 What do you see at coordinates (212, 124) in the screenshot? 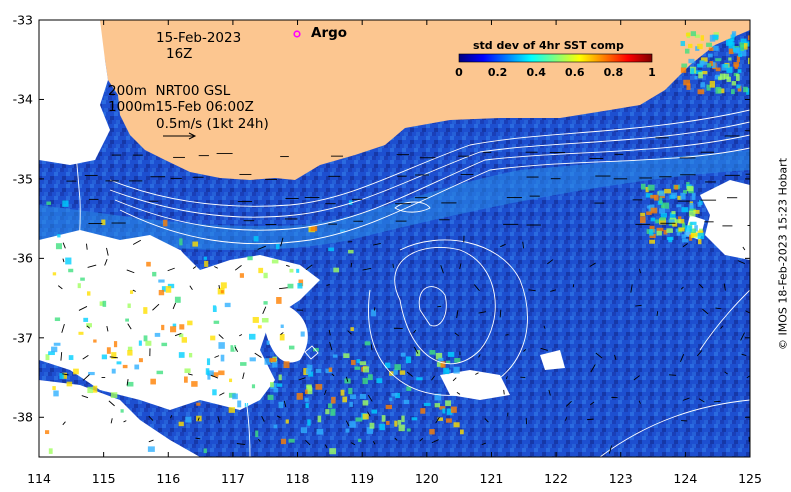
I see `scale-vector-label: 0.5m/s (1kt 24h)` at bounding box center [212, 124].